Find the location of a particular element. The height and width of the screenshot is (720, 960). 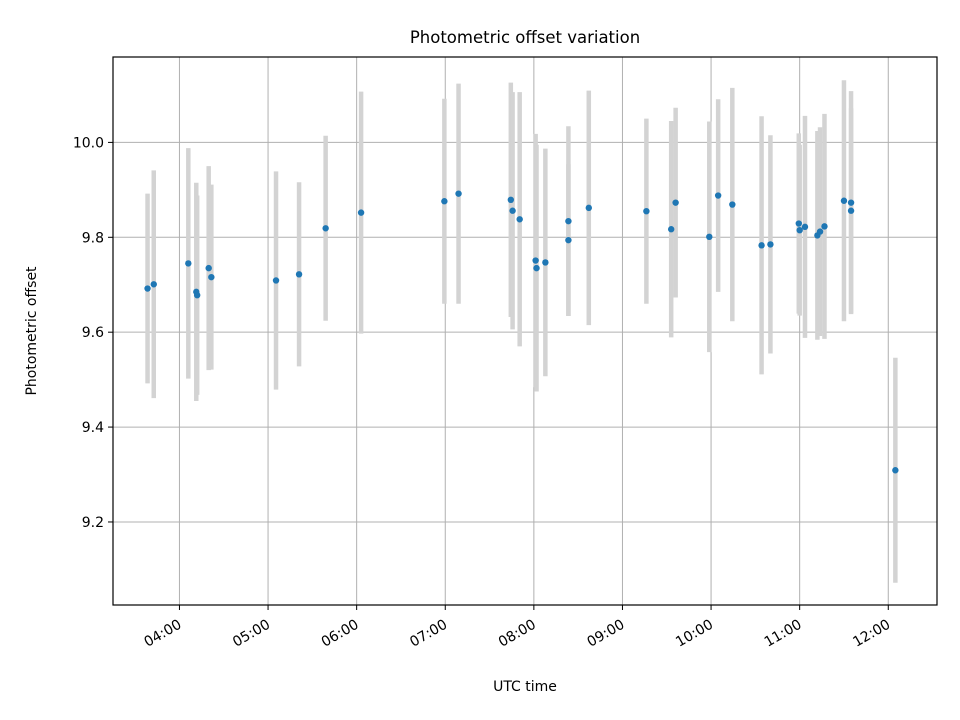

y-tick-label: 9.6 is located at coordinates (93, 333).